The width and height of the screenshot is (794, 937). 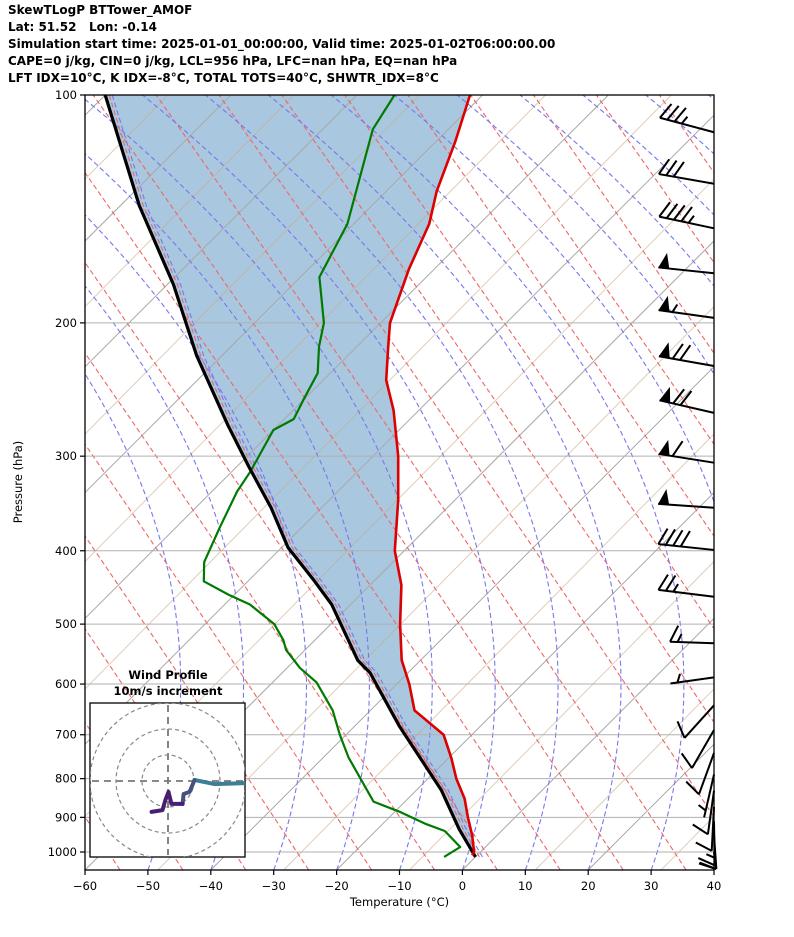 I want to click on x-tick-label: 40, so click(x=714, y=886).